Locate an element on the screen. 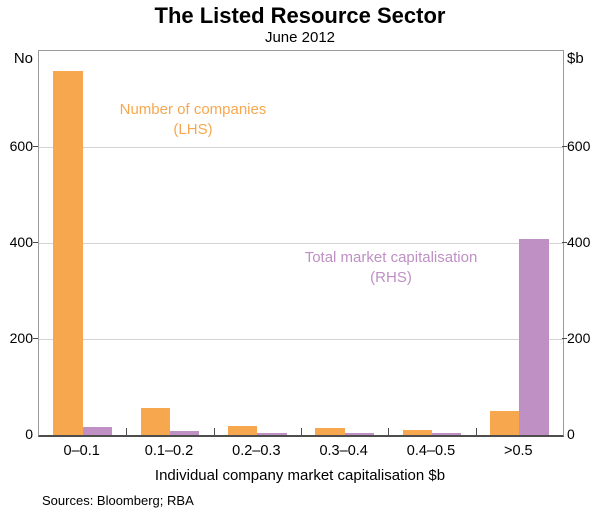 This screenshot has width=600, height=515. left-axis-unit-label: No is located at coordinates (23, 58).